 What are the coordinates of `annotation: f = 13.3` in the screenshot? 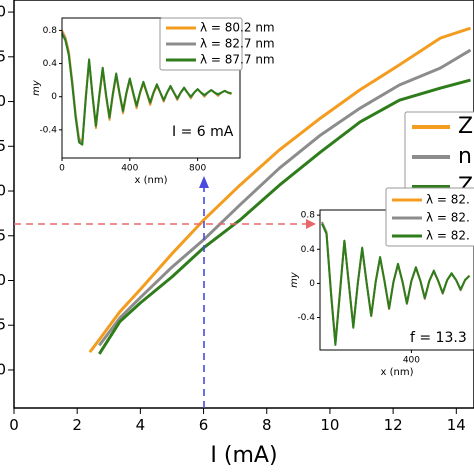 It's located at (438, 338).